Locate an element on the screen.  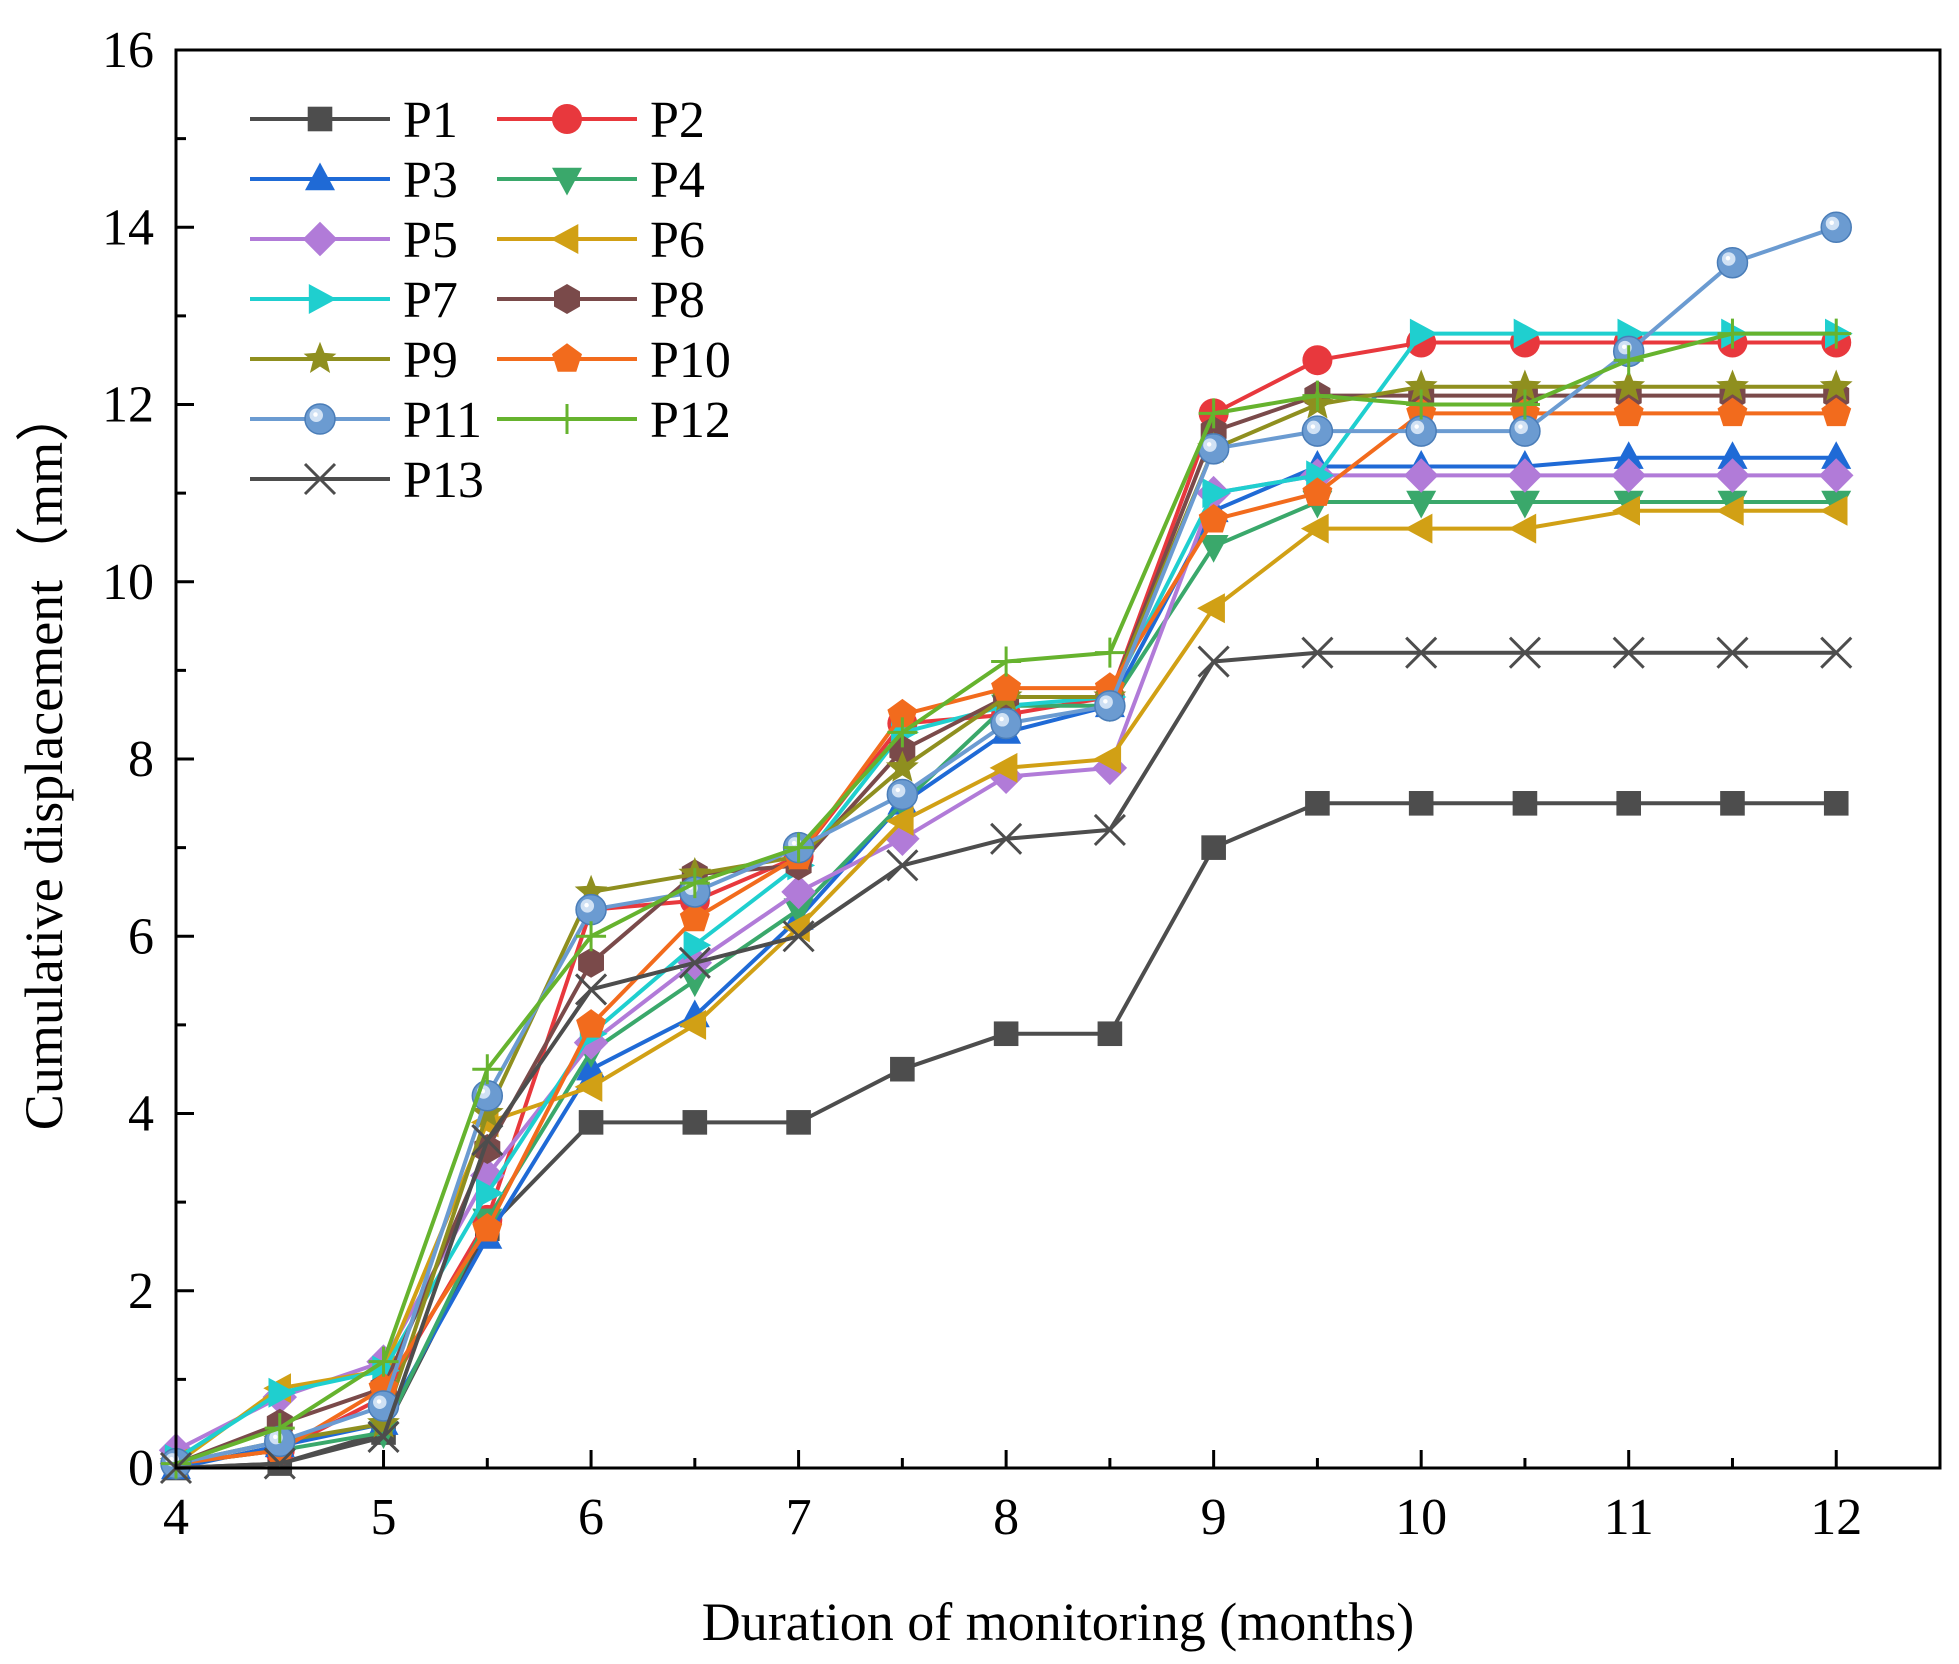
legend-label: P12 is located at coordinates (690, 420).